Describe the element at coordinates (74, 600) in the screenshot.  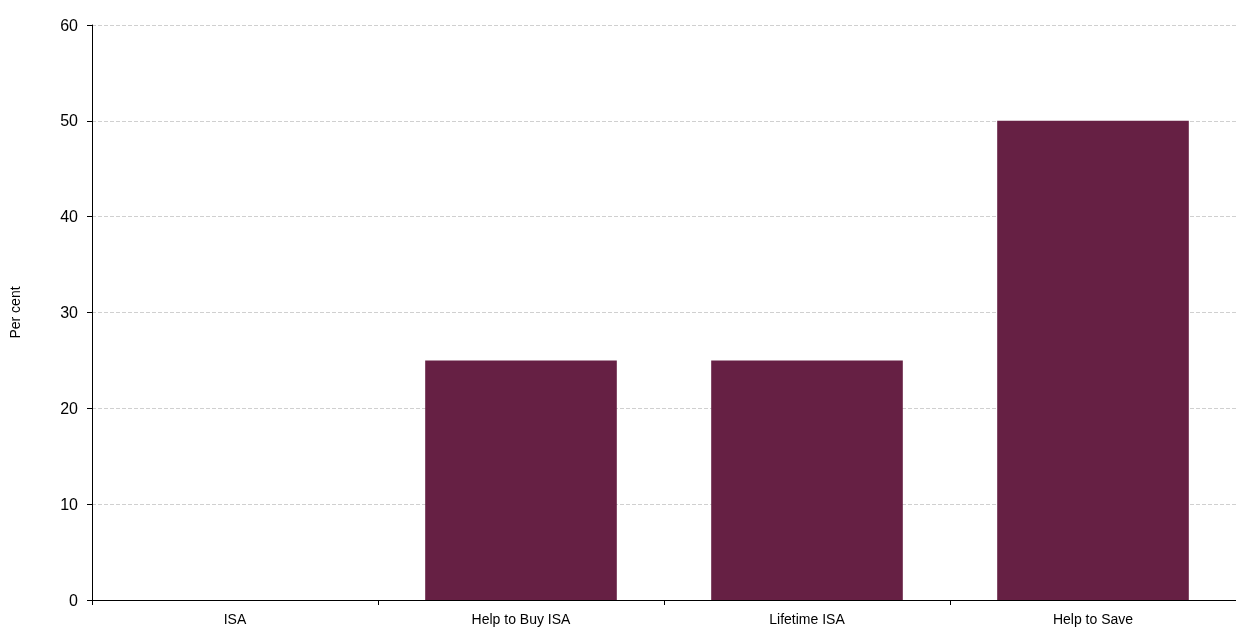
I see `y-tick-label: 0` at that location.